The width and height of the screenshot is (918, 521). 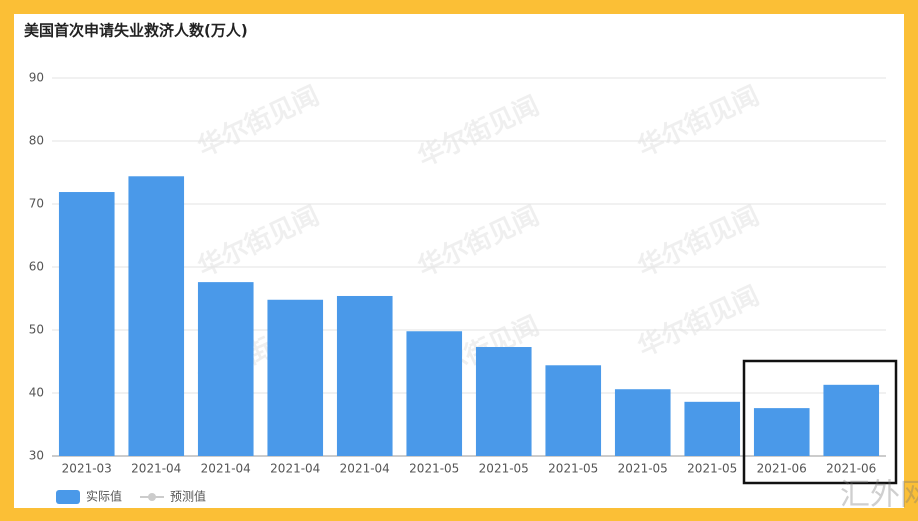 What do you see at coordinates (820, 422) in the screenshot?
I see `highlight-box` at bounding box center [820, 422].